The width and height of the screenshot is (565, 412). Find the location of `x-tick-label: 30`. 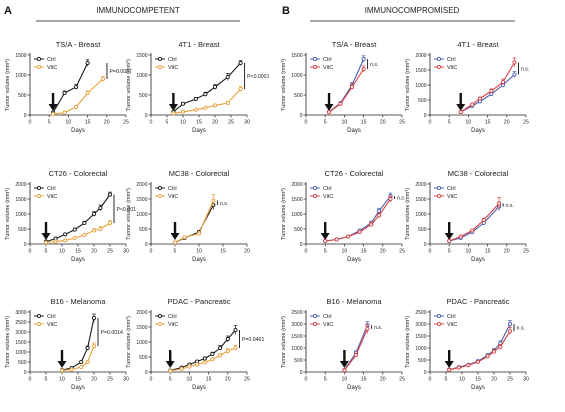

x-tick-label: 30 is located at coordinates (126, 252).